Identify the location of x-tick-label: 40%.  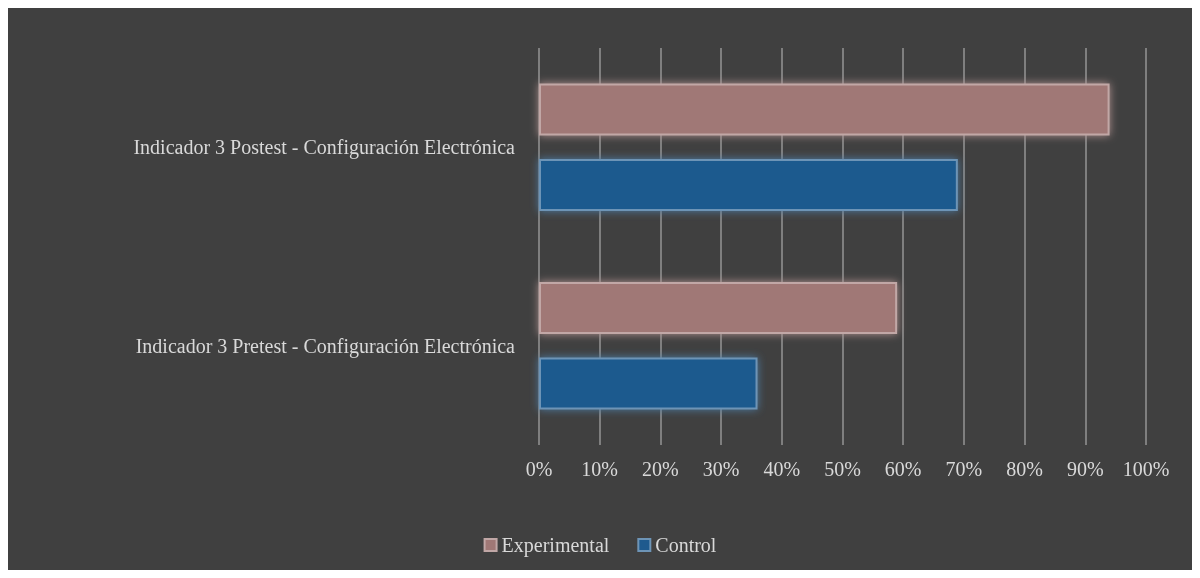
(782, 469).